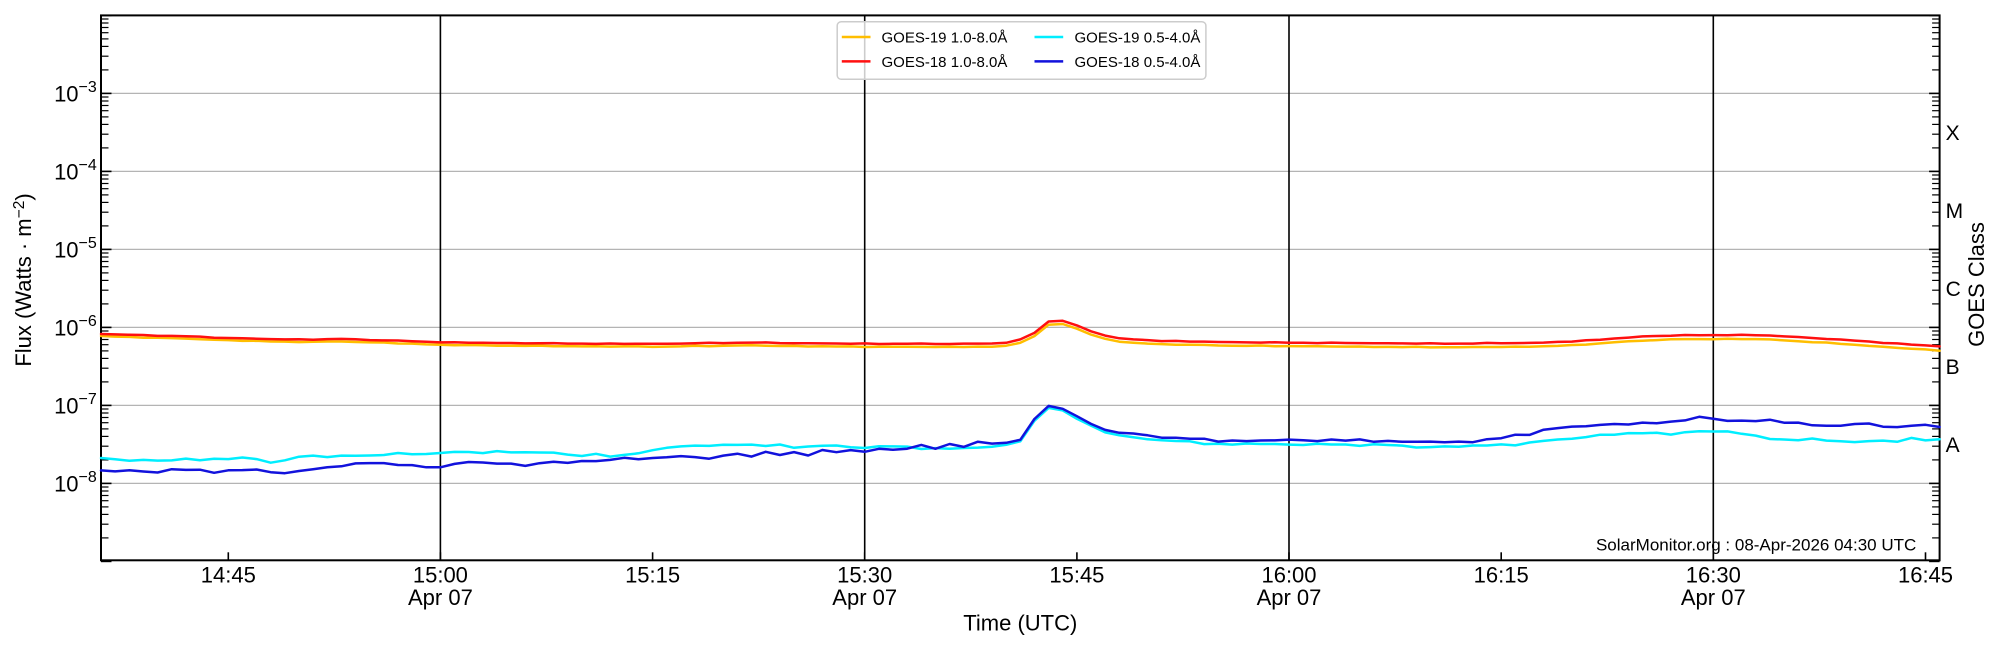  I want to click on svg-text: C, so click(1953, 289).